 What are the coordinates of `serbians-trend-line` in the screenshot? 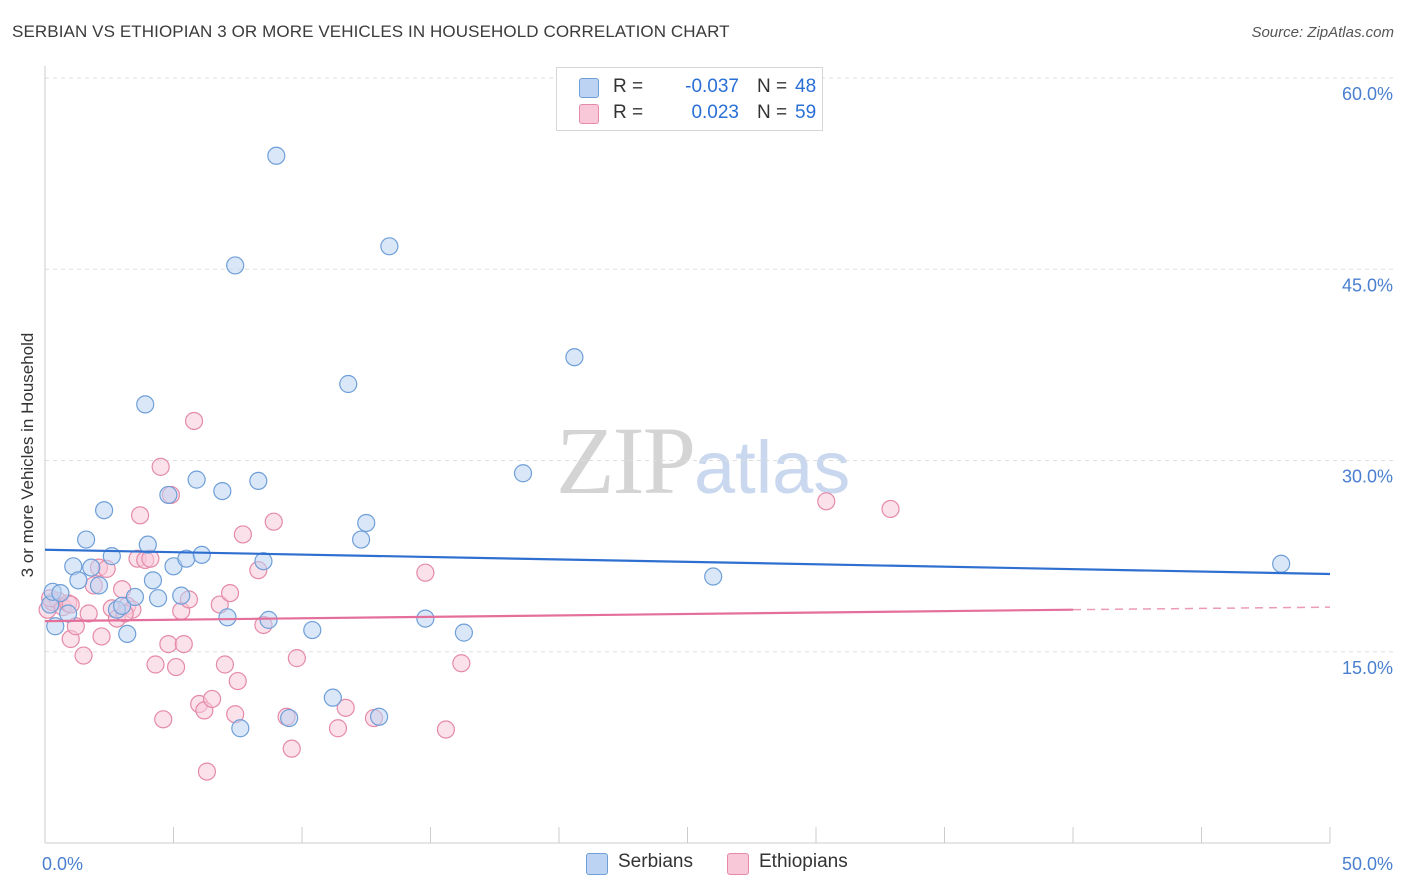 It's located at (687, 562).